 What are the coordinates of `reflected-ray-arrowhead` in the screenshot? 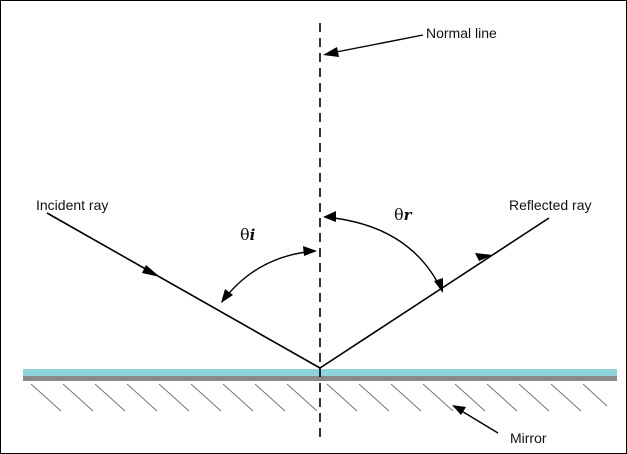 It's located at (484, 257).